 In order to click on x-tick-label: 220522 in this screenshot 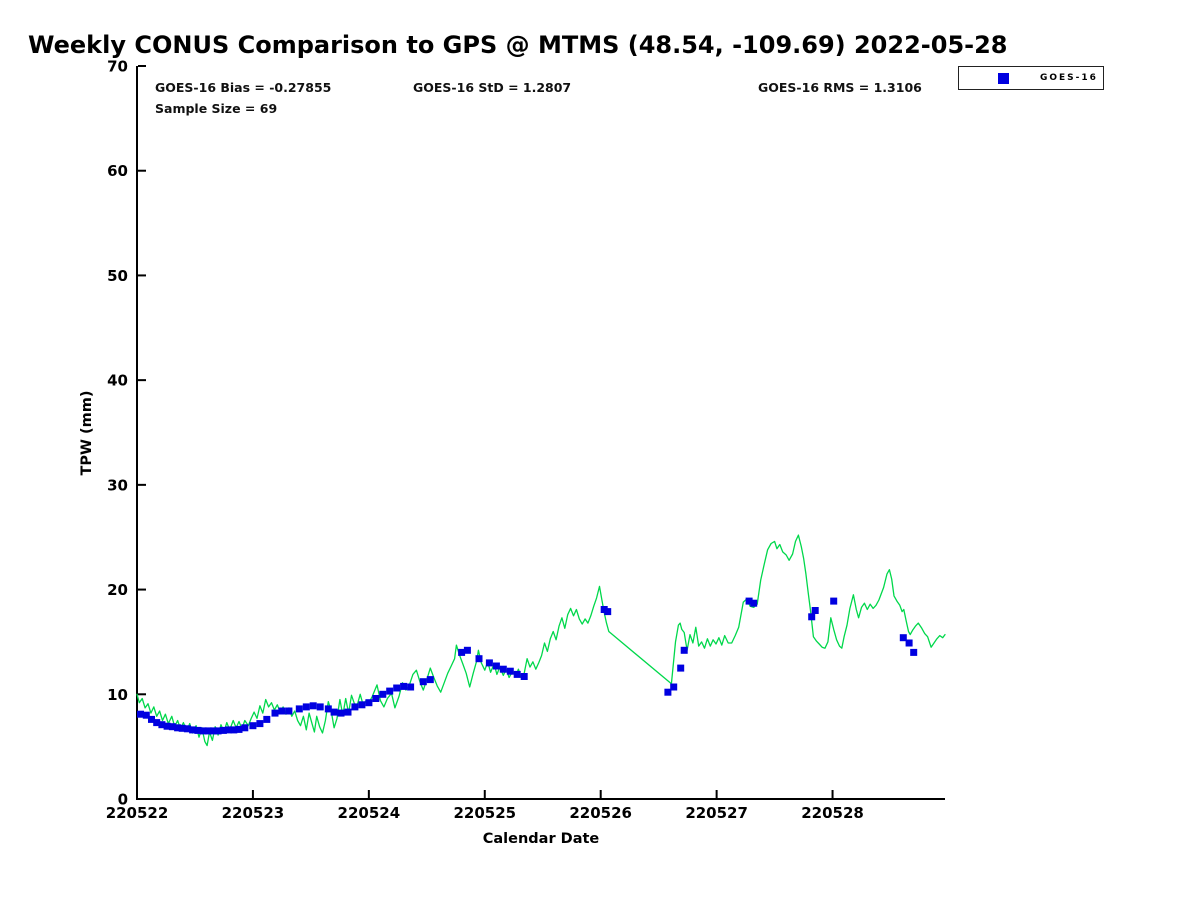, I will do `click(137, 813)`.